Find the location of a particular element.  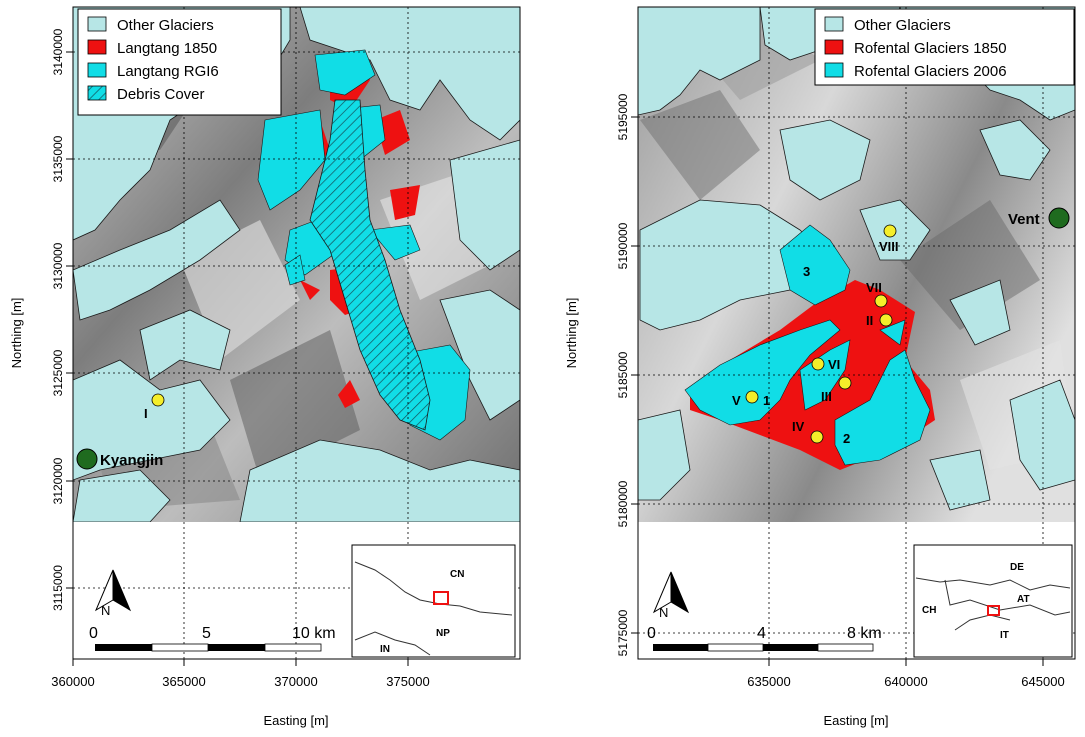

glacier-number-3: 3 is located at coordinates (806, 271).